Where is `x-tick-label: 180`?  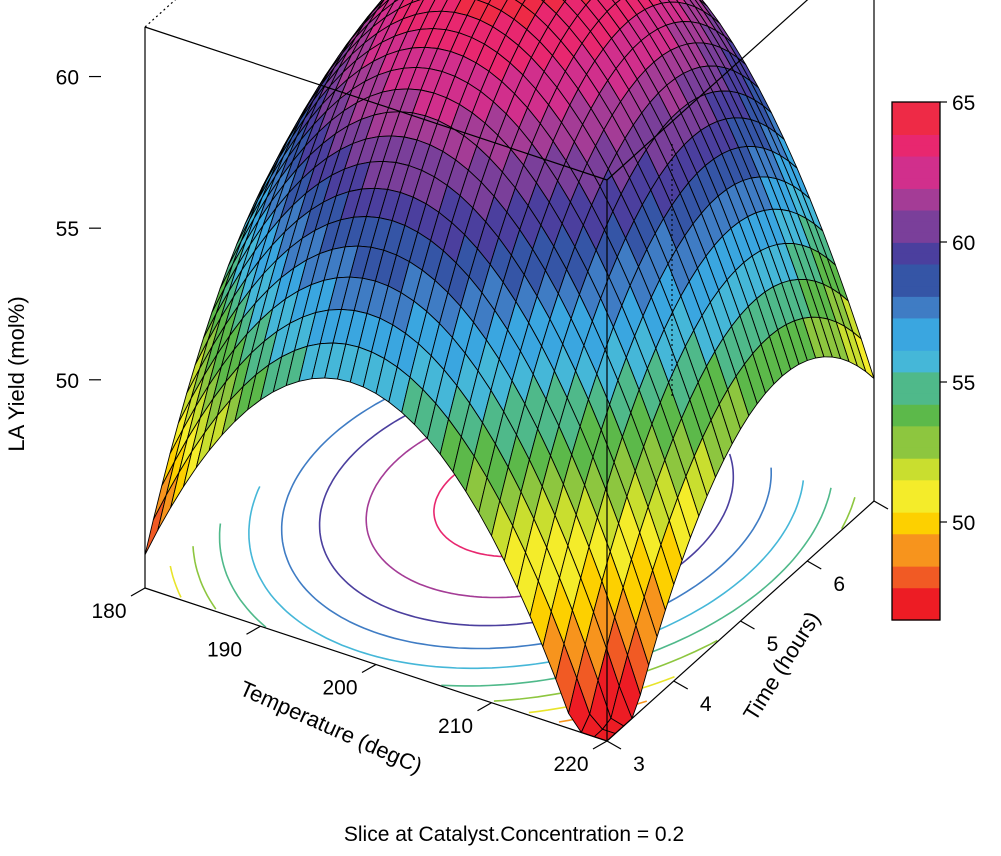 x-tick-label: 180 is located at coordinates (108, 611).